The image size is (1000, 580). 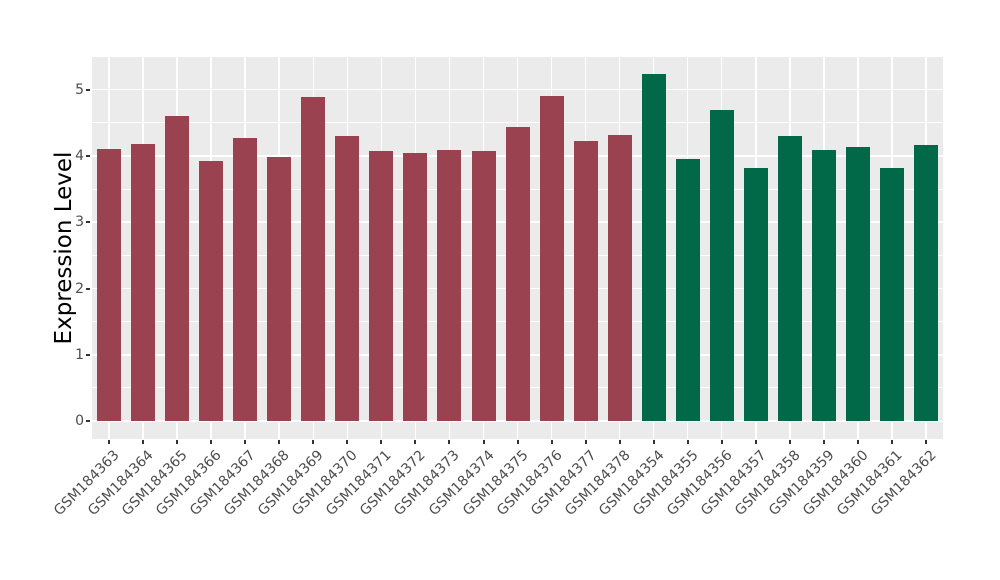 What do you see at coordinates (79, 89) in the screenshot?
I see `y-tick-label: 5` at bounding box center [79, 89].